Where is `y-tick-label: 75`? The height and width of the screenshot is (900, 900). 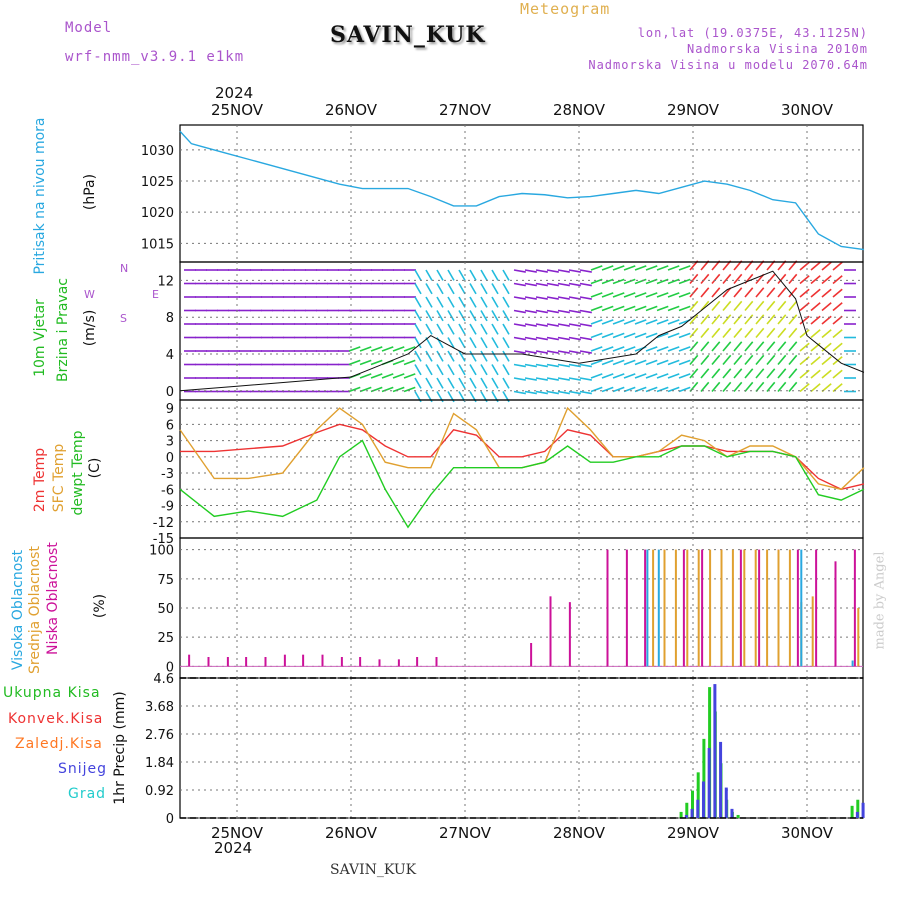 y-tick-label: 75 is located at coordinates (165, 580).